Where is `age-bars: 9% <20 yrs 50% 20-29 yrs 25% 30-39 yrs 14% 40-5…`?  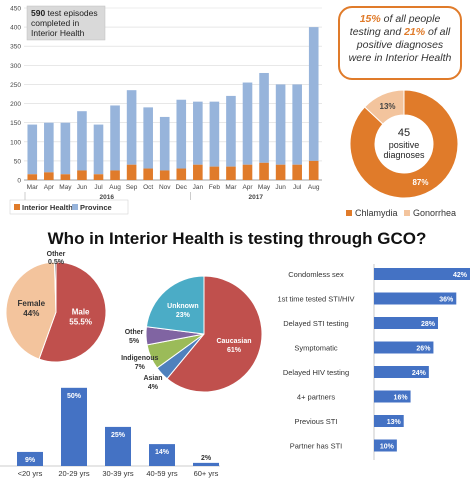
age-bars: 9% <20 yrs 50% 20-29 yrs 25% 30-39 yrs 14% 40-5… is located at coordinates (118, 432).